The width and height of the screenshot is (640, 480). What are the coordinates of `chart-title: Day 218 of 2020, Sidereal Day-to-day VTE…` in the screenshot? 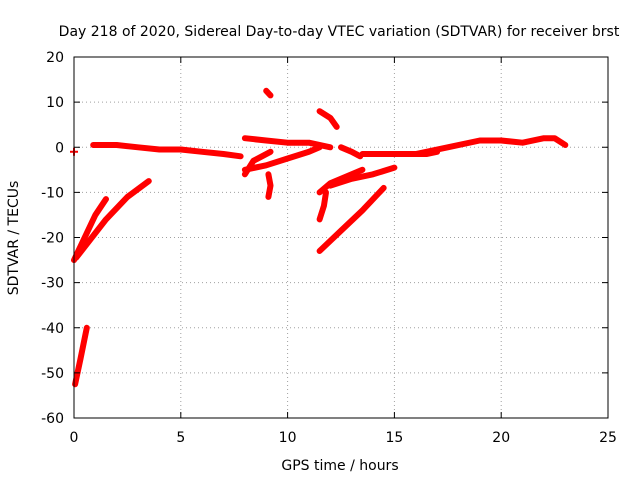 It's located at (339, 32).